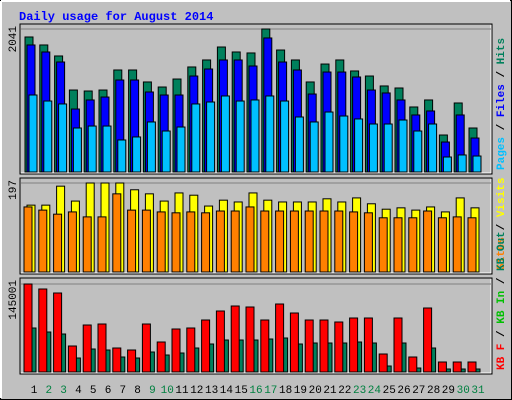 This screenshot has width=512, height=400. I want to click on legend-entry: Sites, so click(502, 253).